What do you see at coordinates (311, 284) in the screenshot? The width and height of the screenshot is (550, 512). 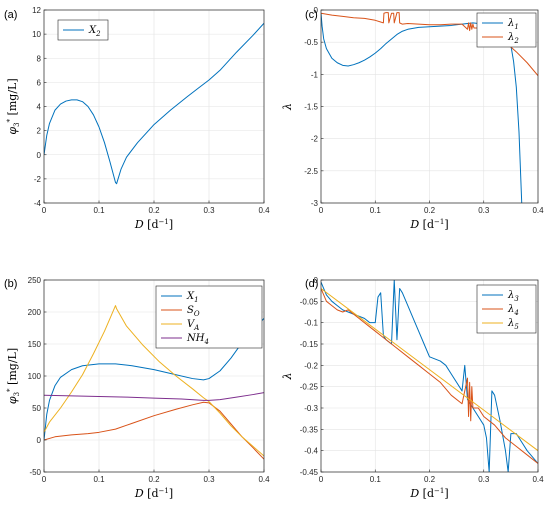 I see `panel-label: (d)` at bounding box center [311, 284].